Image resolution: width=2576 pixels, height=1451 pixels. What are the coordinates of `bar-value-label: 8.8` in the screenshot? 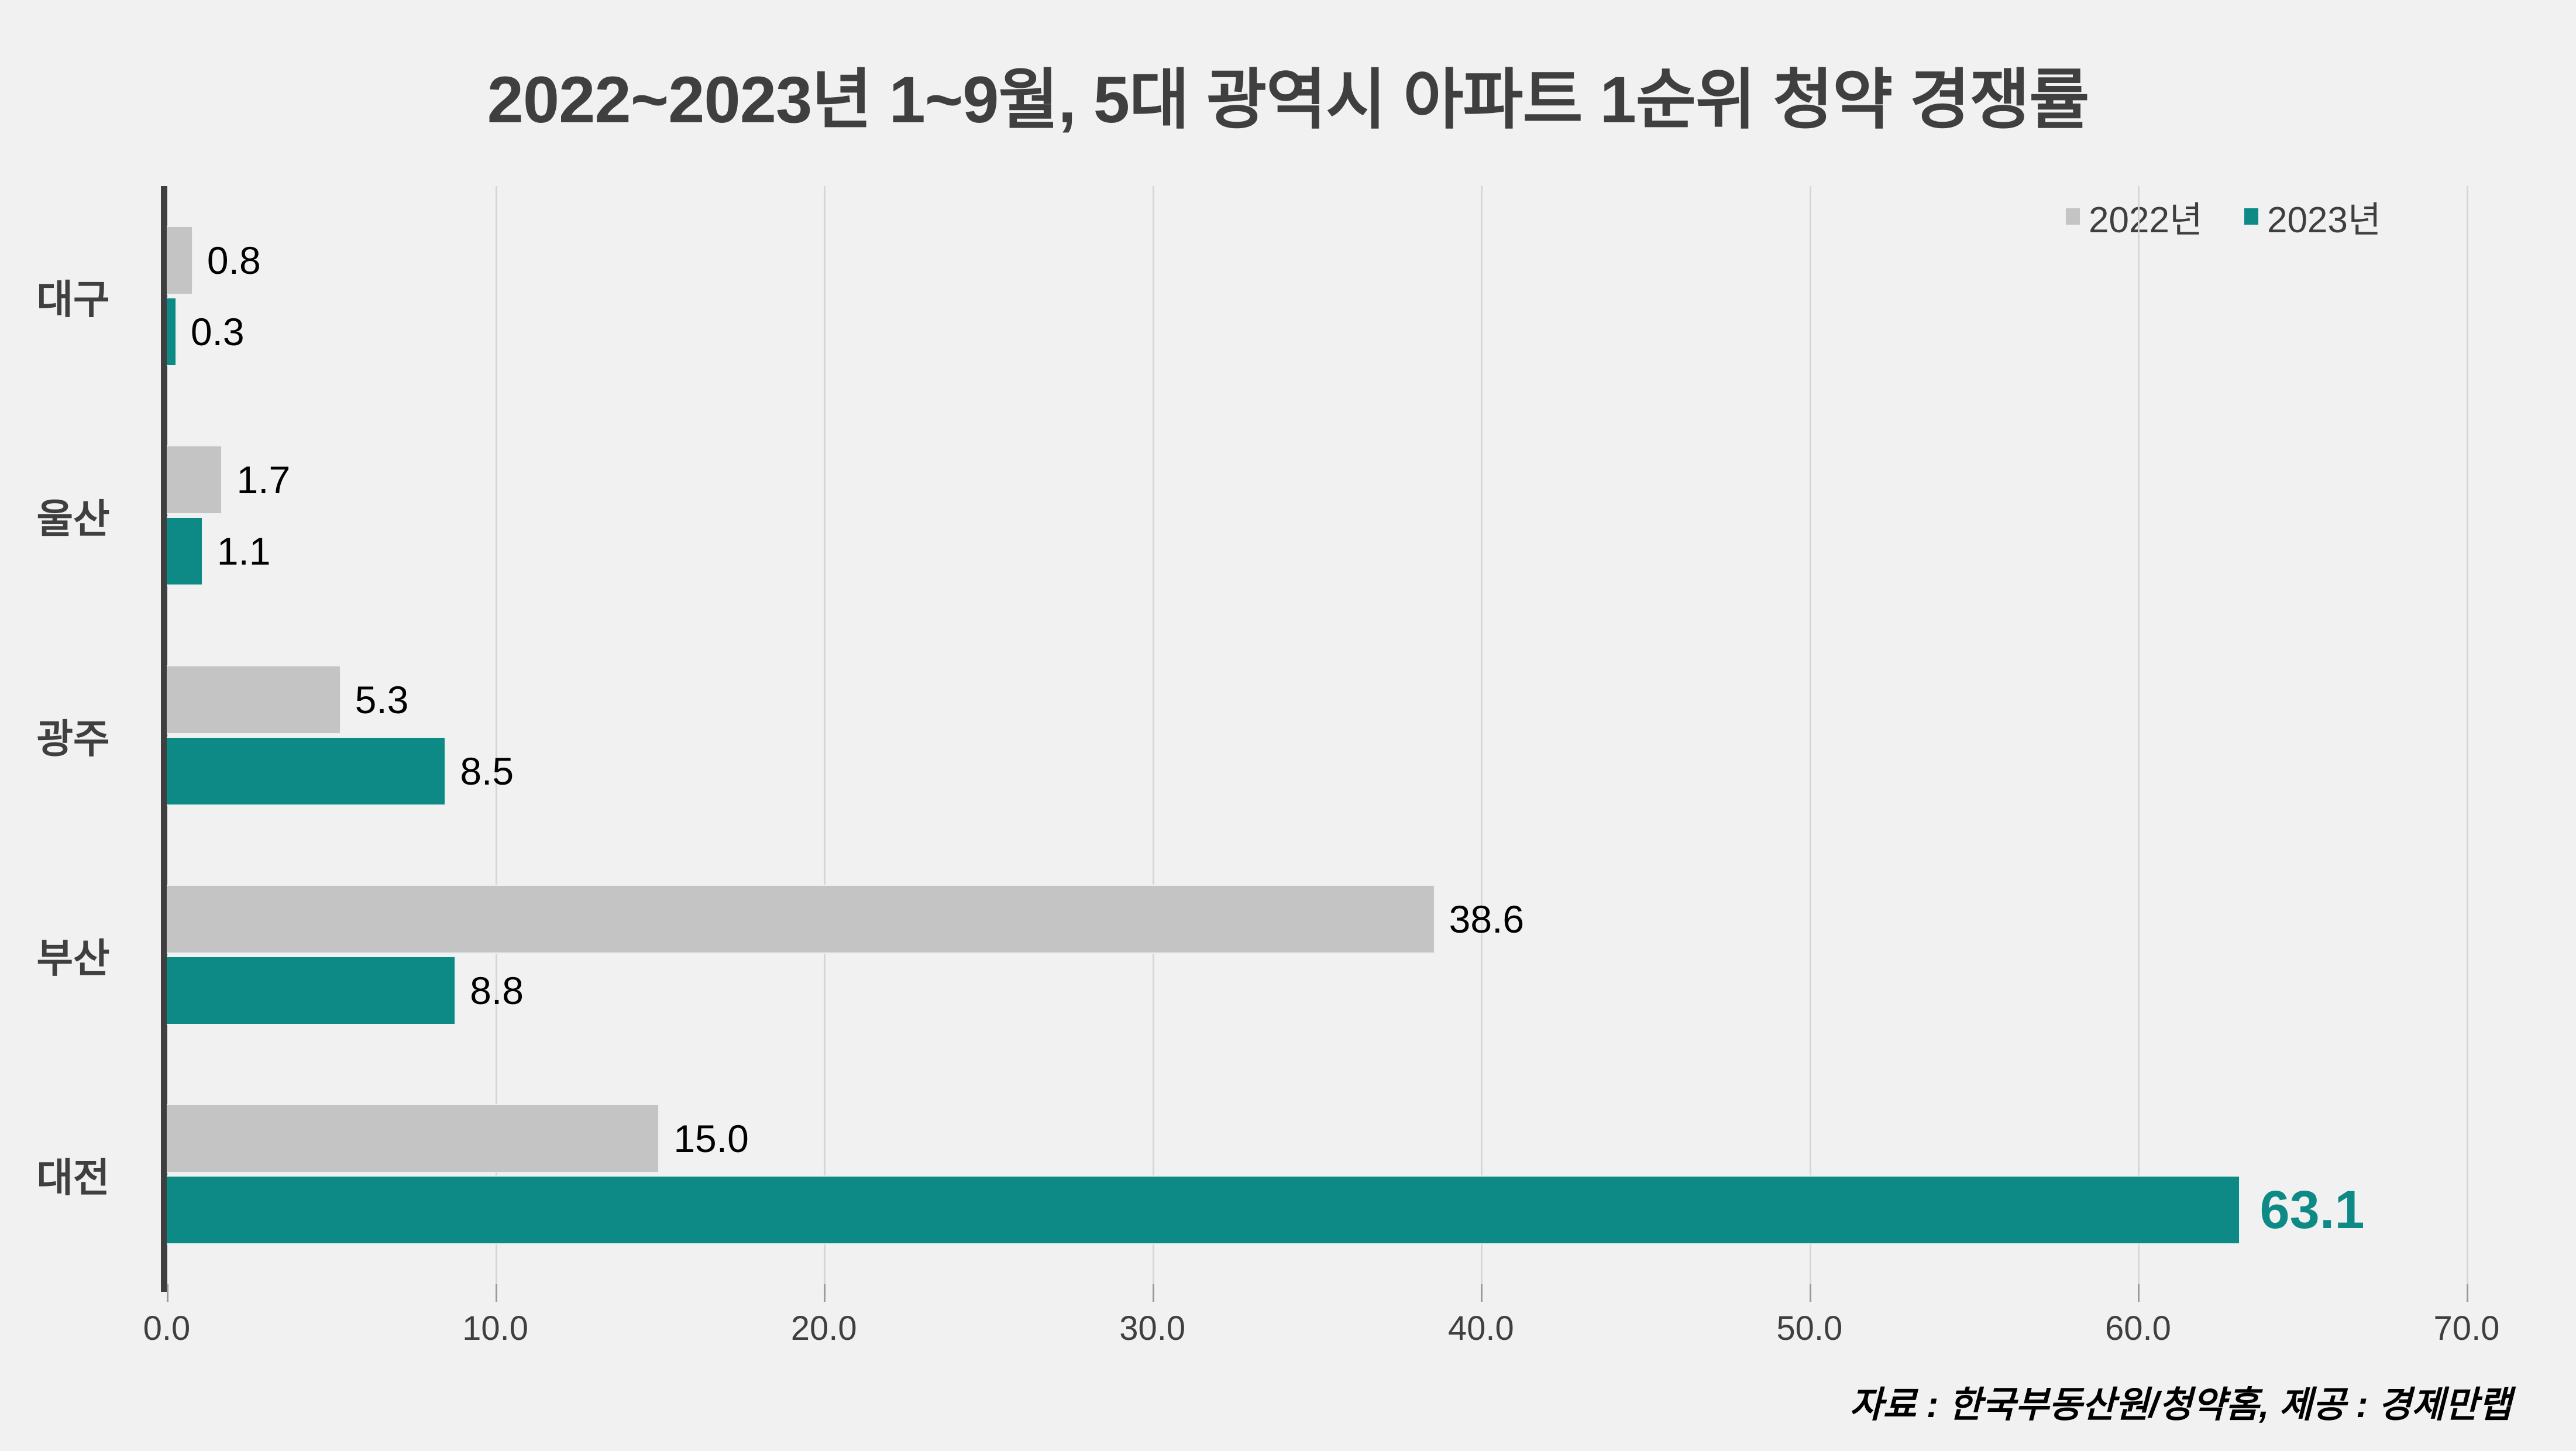 It's located at (497, 990).